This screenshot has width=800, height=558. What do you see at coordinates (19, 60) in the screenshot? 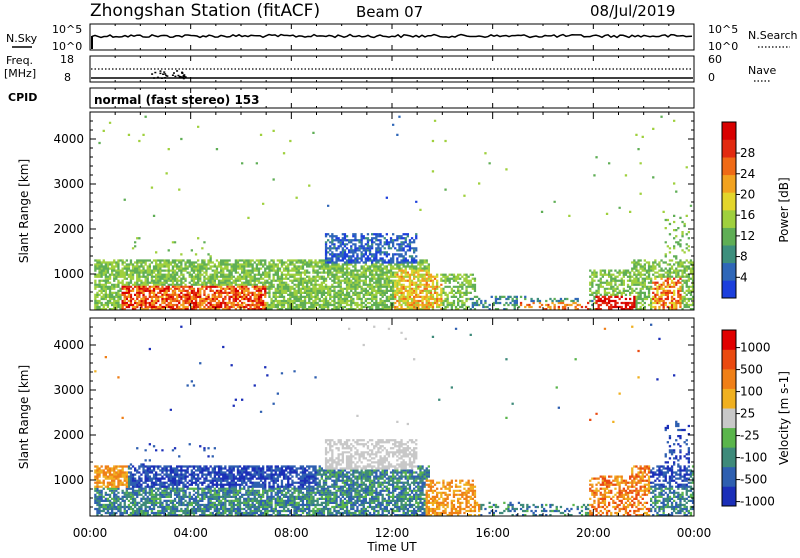
I see `freq-label: Freq.` at bounding box center [19, 60].